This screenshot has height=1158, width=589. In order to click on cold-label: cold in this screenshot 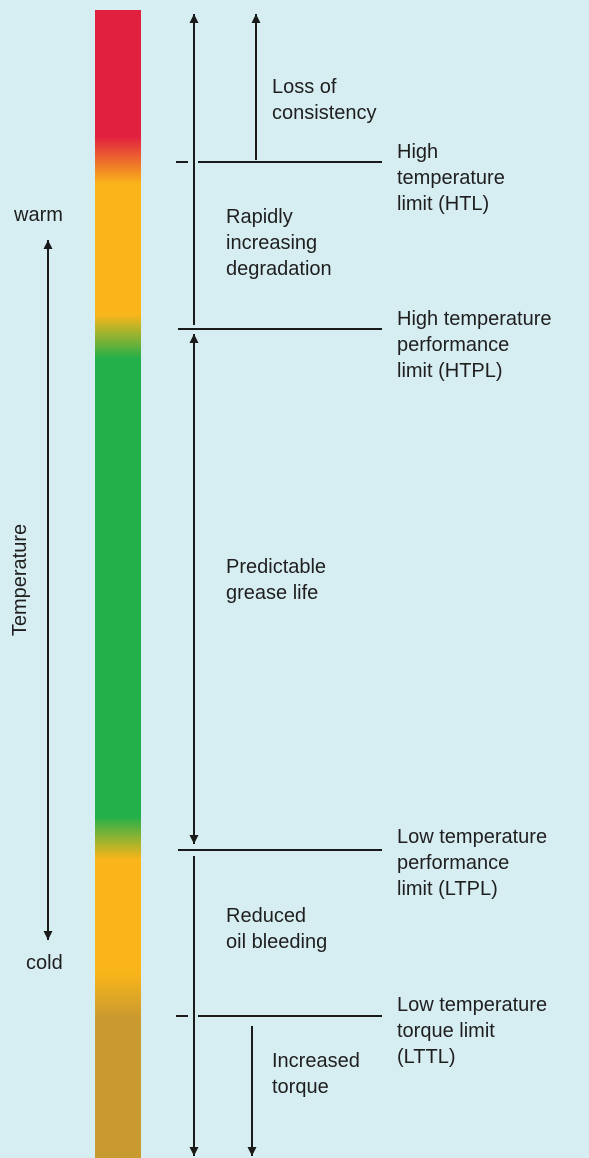, I will do `click(44, 963)`.